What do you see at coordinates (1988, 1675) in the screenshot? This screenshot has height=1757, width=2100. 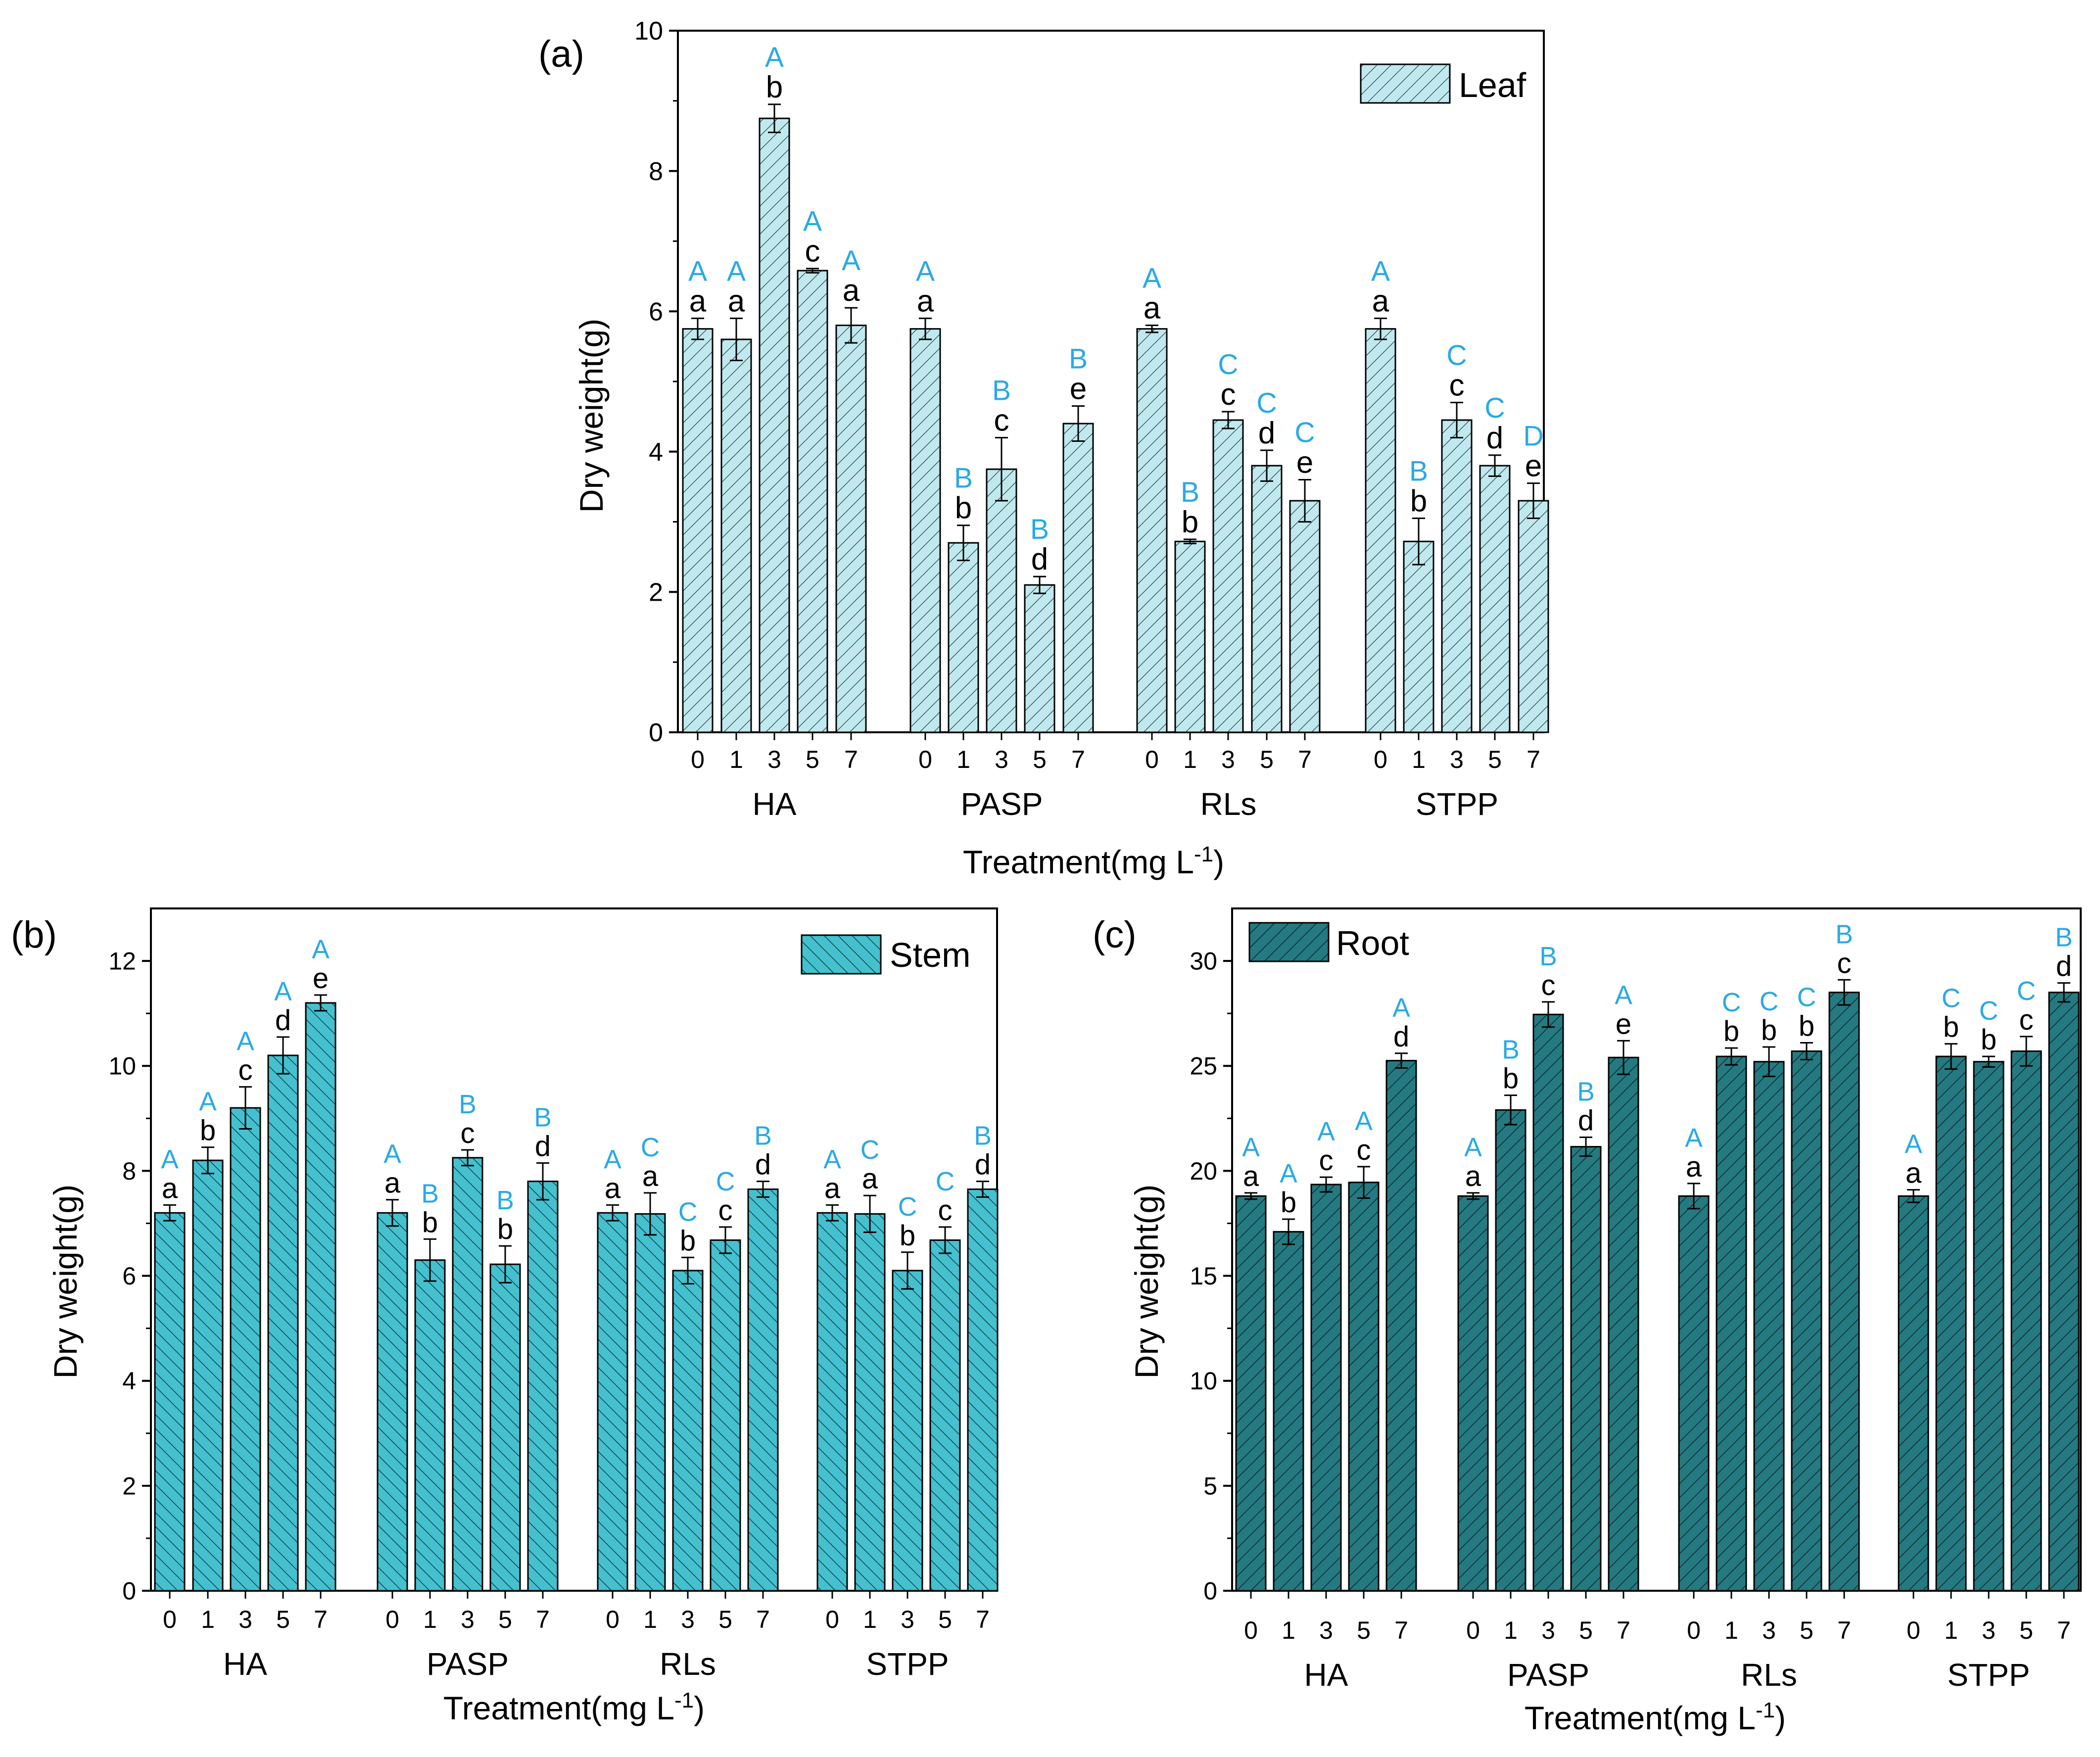 I see `group-label: STPP` at bounding box center [1988, 1675].